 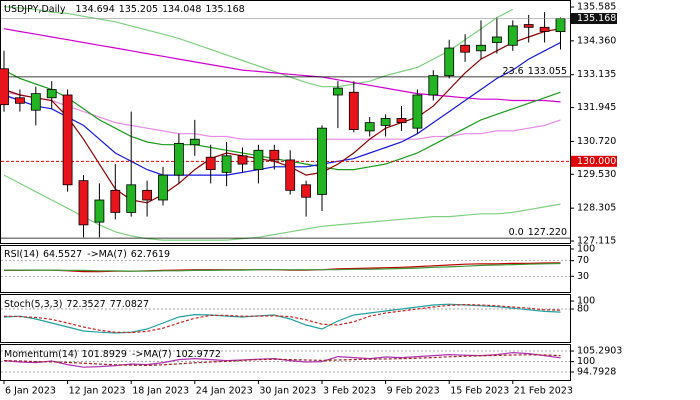 I want to click on indicator-header: Momentum(14) 101.8929 ->MA(7) 102.9772, so click(x=112, y=354).